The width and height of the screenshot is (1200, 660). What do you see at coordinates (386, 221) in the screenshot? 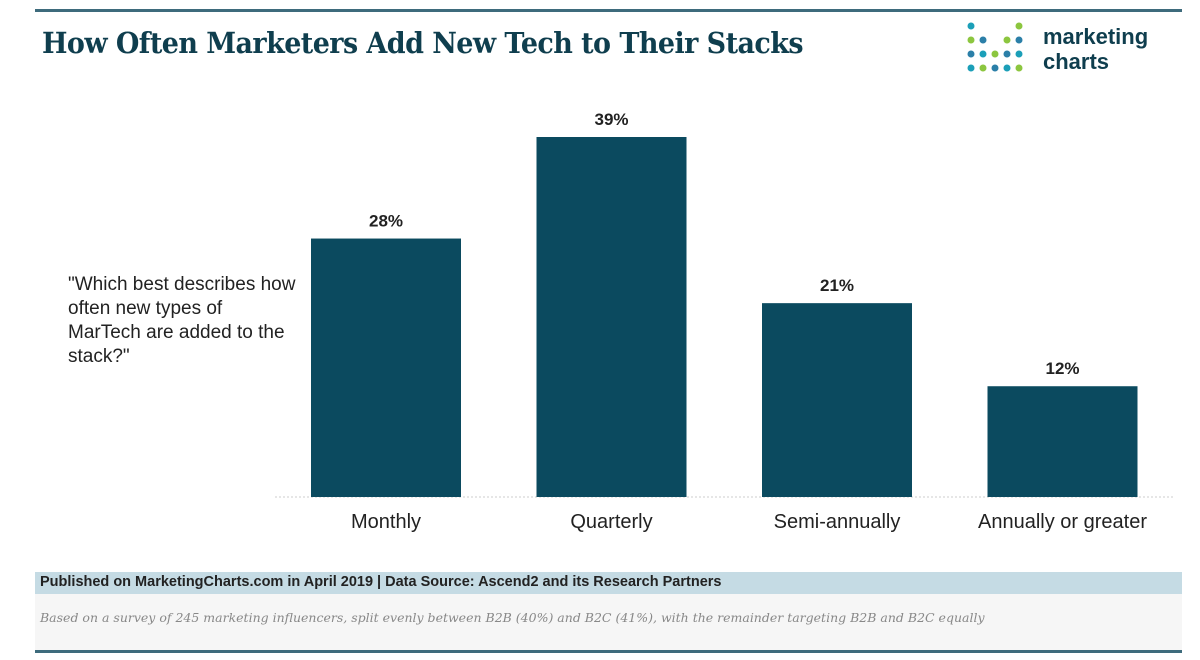
I see `value-label: 28%` at bounding box center [386, 221].